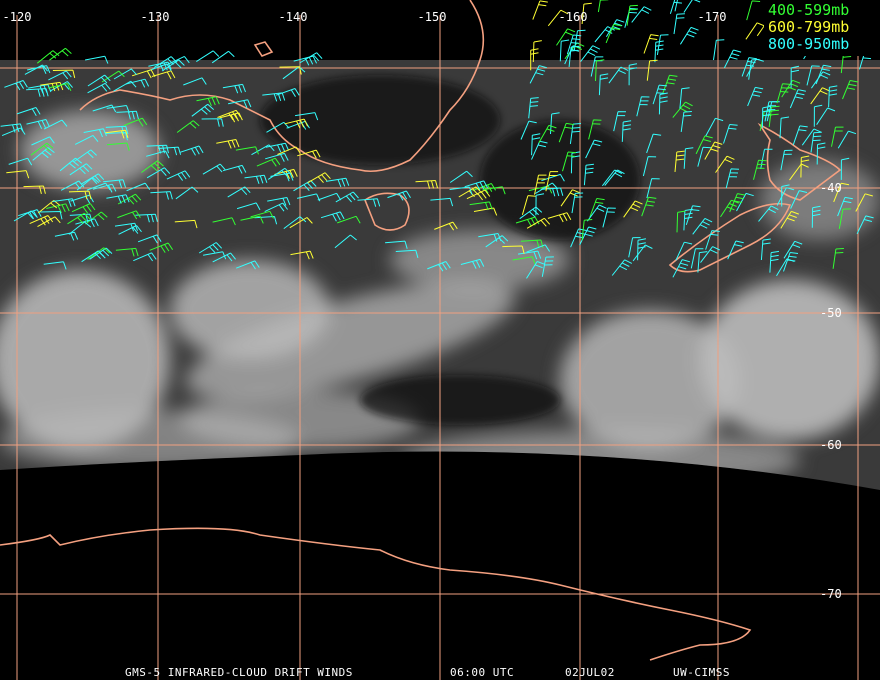 The width and height of the screenshot is (880, 680). Describe the element at coordinates (155, 17) in the screenshot. I see `longitude-label: -130` at that location.